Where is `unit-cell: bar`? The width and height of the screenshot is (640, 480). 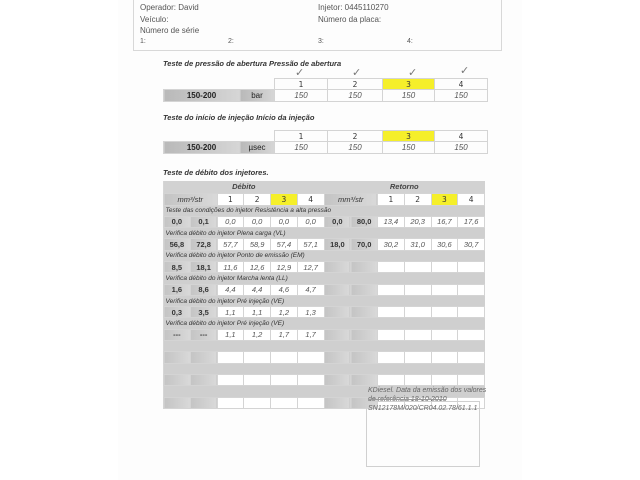 unit-cell: bar is located at coordinates (257, 95).